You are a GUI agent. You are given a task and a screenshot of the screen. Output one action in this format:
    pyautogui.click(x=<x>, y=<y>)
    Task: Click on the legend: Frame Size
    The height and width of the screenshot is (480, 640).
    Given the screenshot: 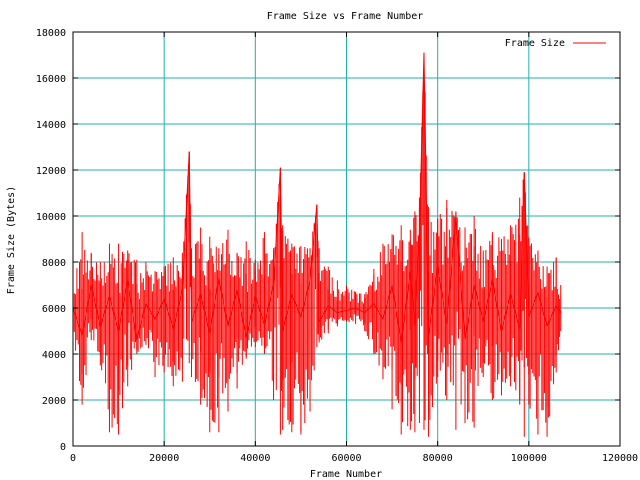 What is the action you would take?
    pyautogui.click(x=555, y=43)
    